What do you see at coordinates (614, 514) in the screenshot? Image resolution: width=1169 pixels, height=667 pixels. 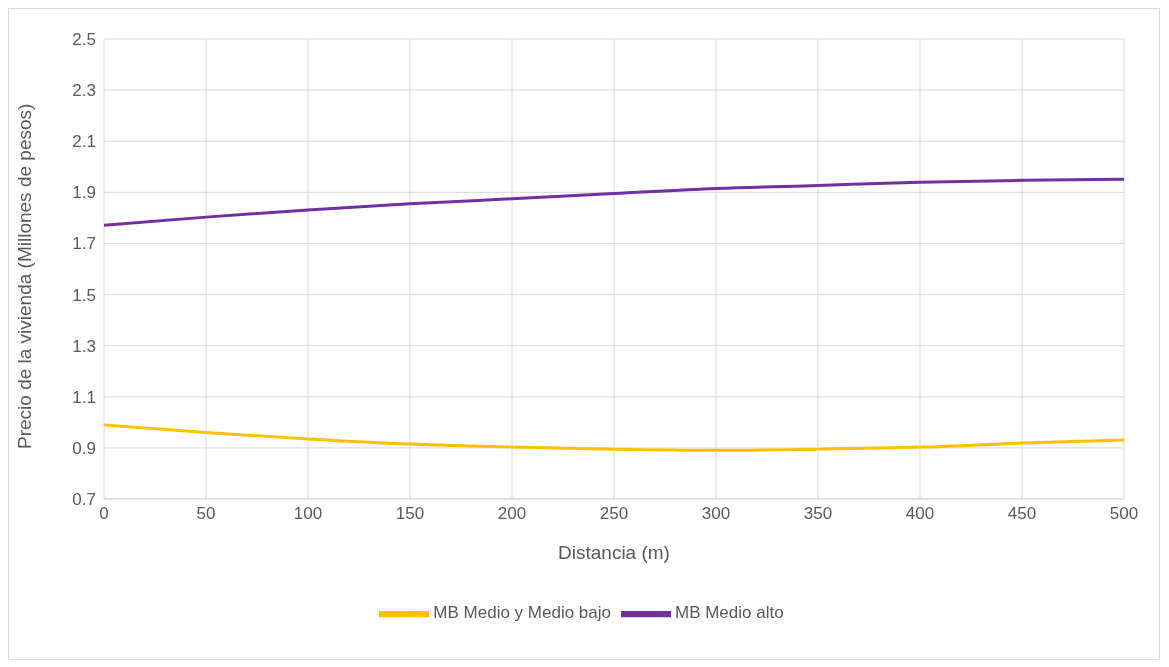 I see `x-tick-label: 250` at bounding box center [614, 514].